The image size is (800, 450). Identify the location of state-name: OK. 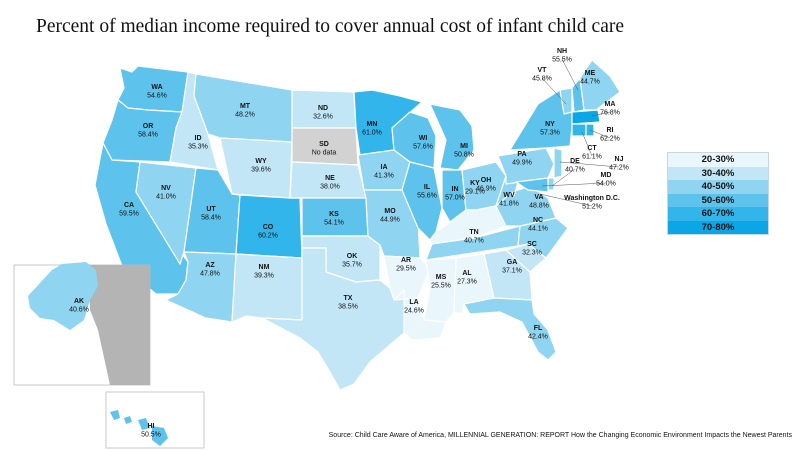
(352, 256).